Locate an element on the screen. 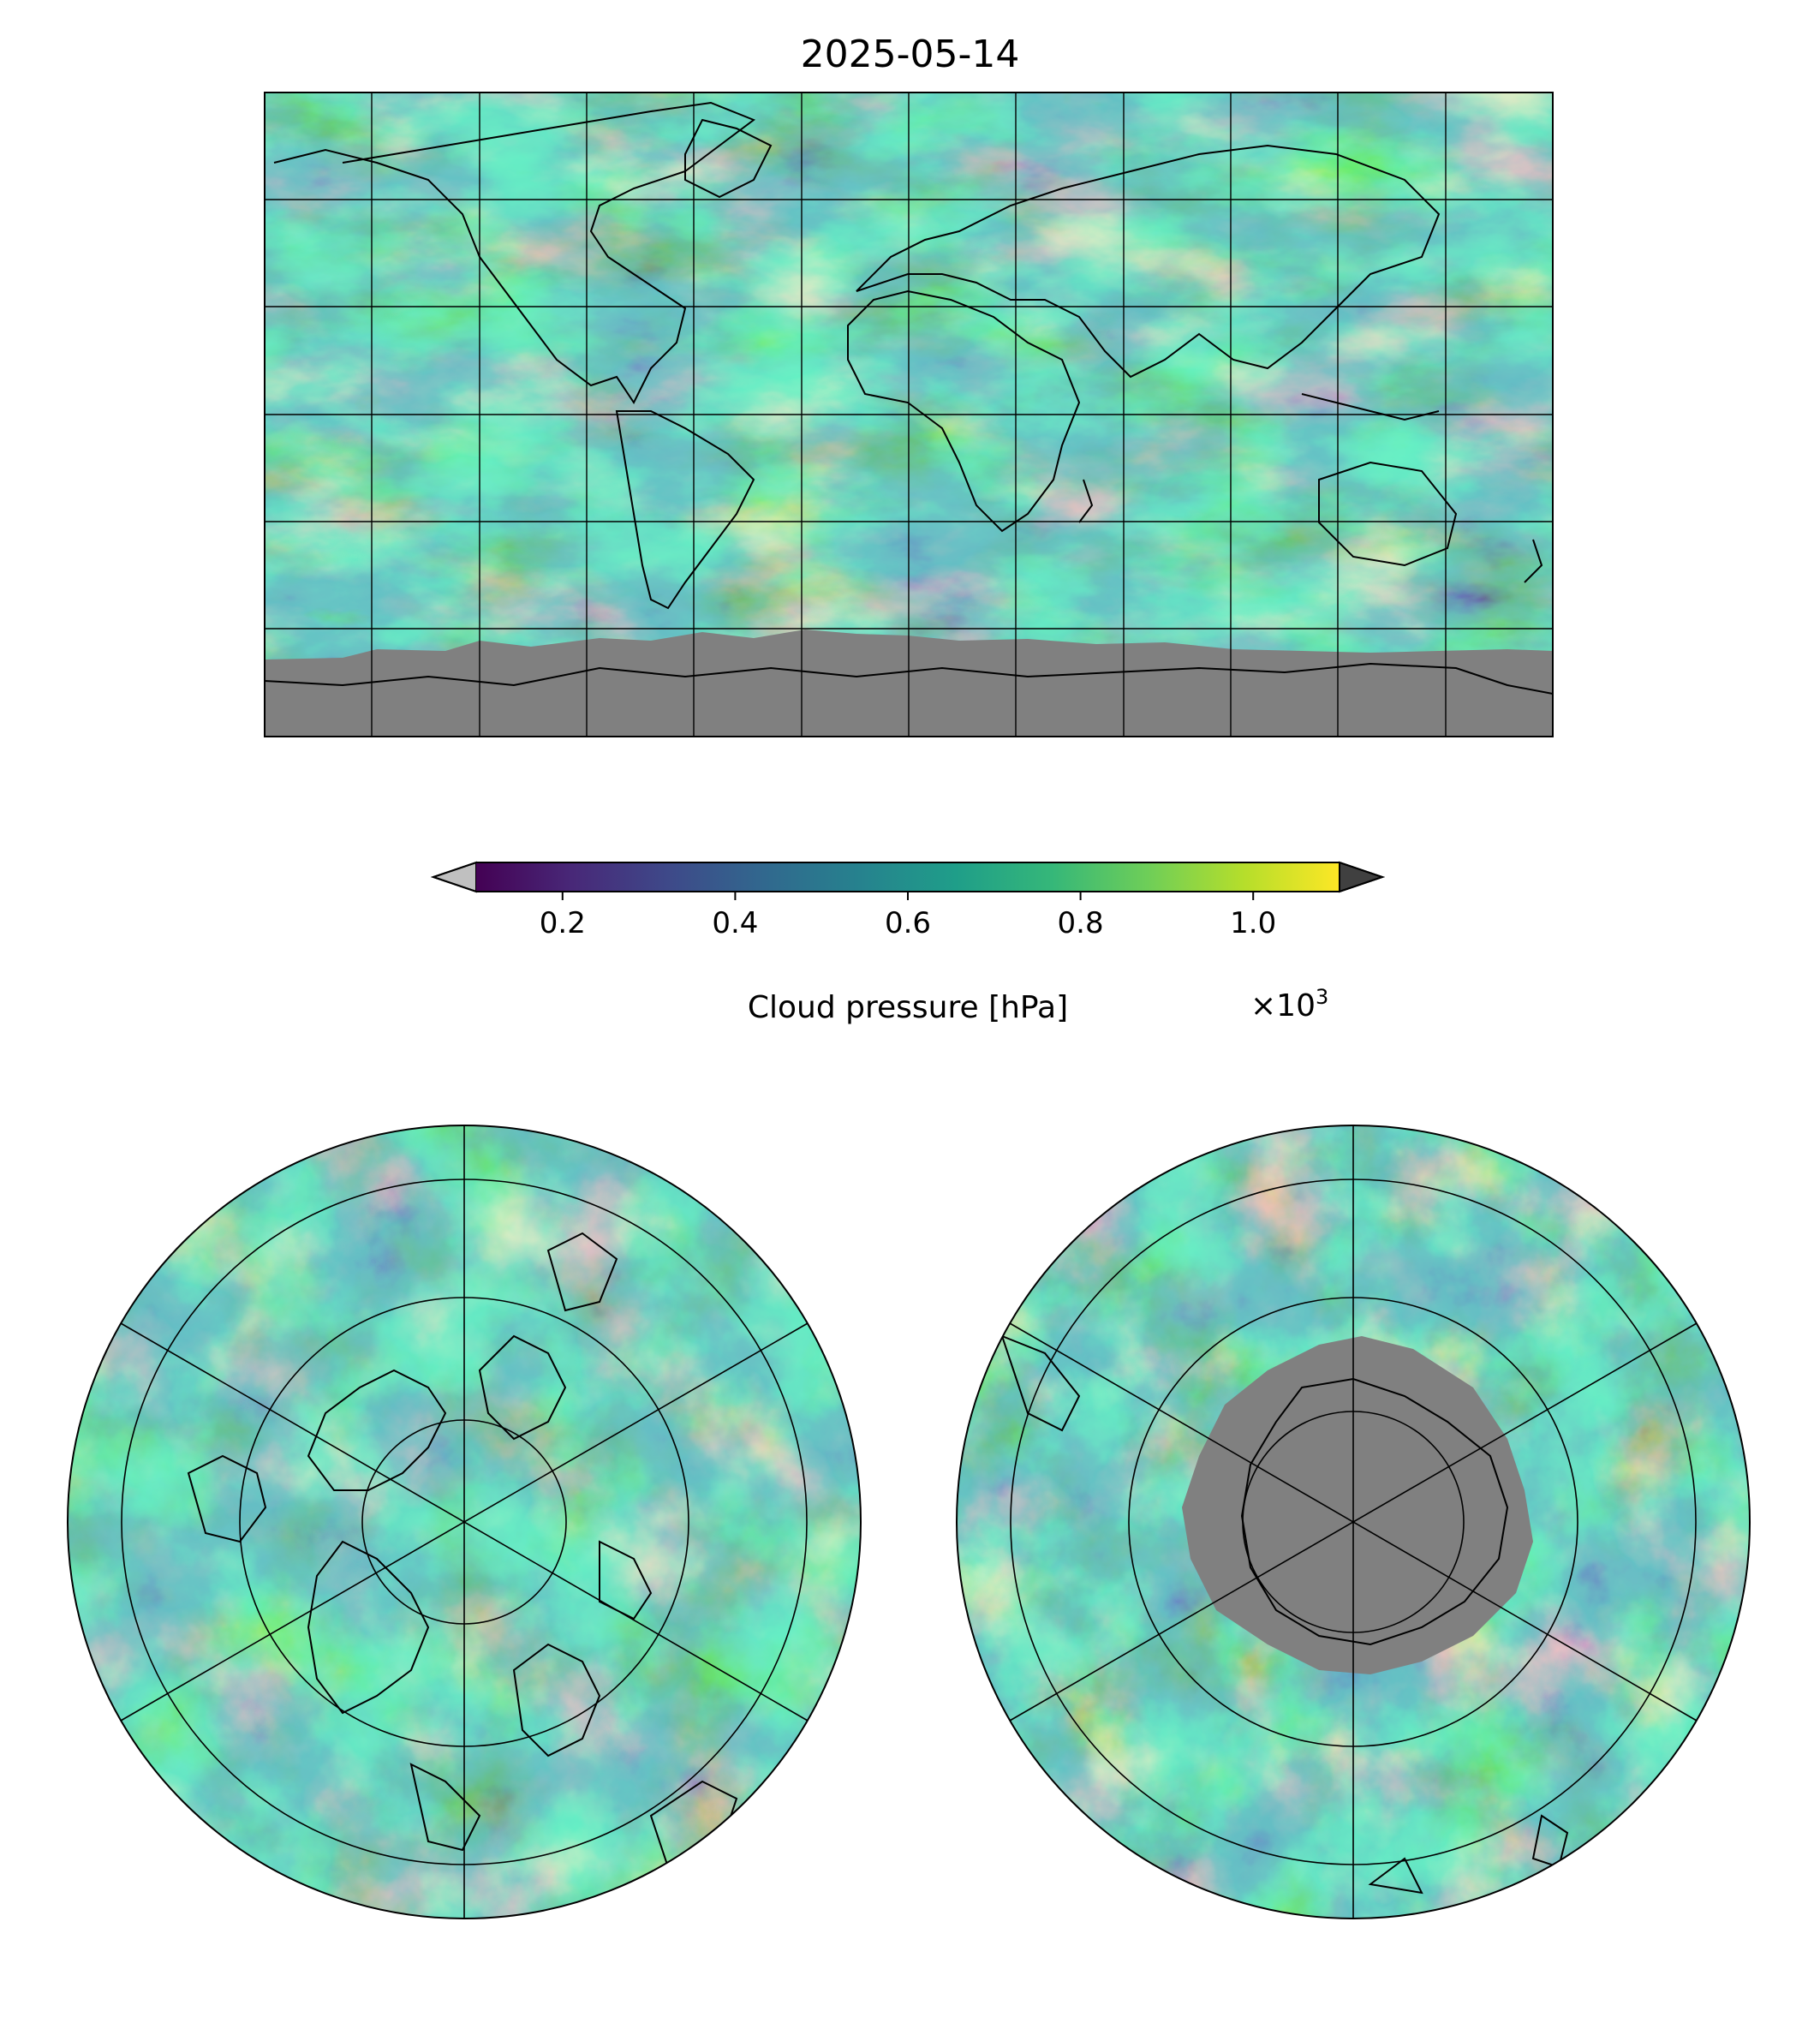 The image size is (1820, 2023). colorbar-multiplier: ×103 is located at coordinates (1289, 1004).